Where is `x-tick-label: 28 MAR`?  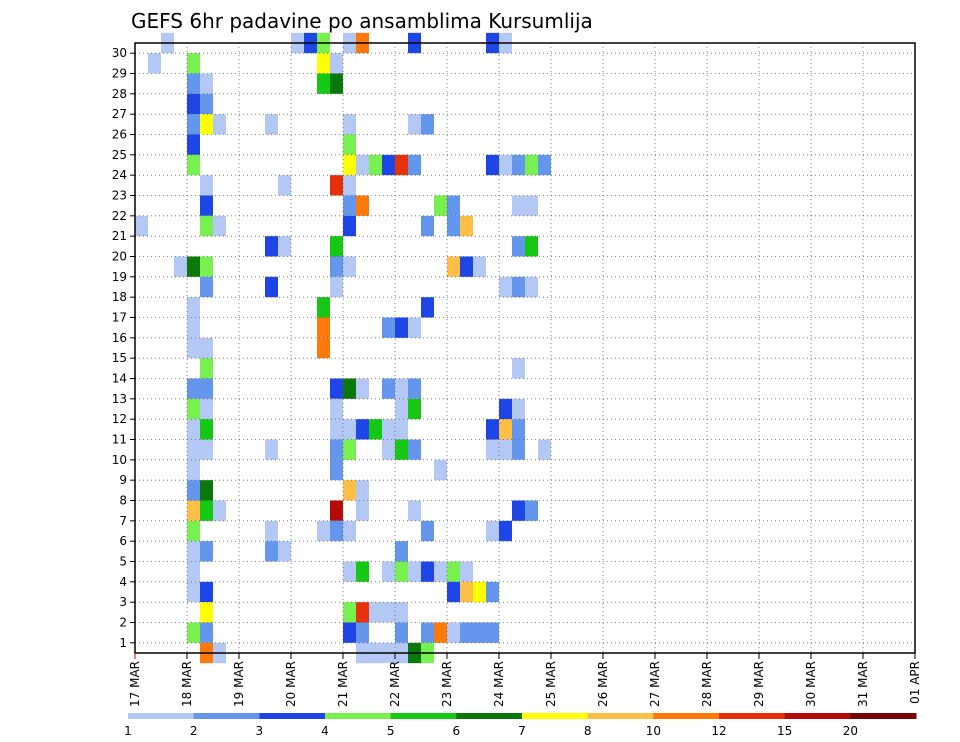
x-tick-label: 28 MAR is located at coordinates (707, 684).